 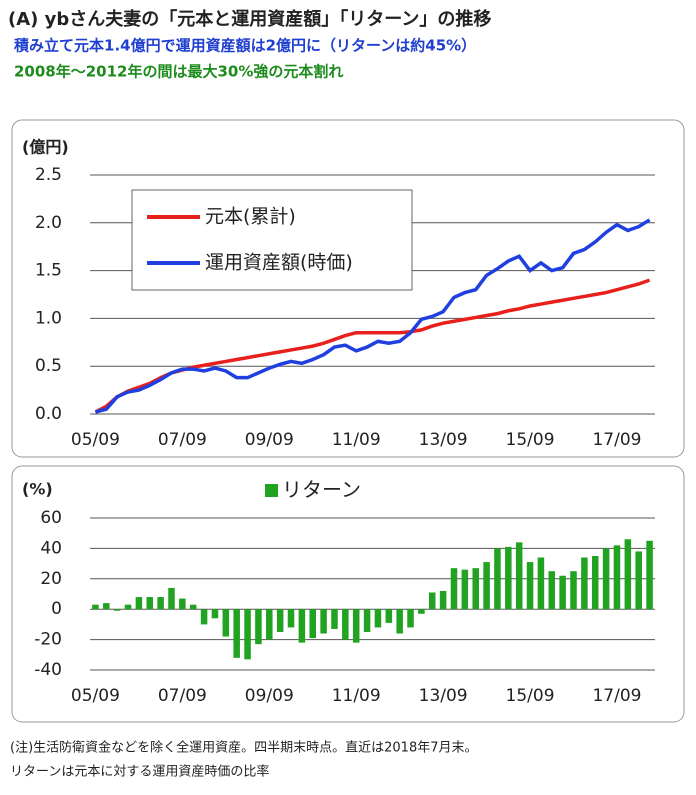 I want to click on y-tick-label: -40, so click(x=48, y=670).